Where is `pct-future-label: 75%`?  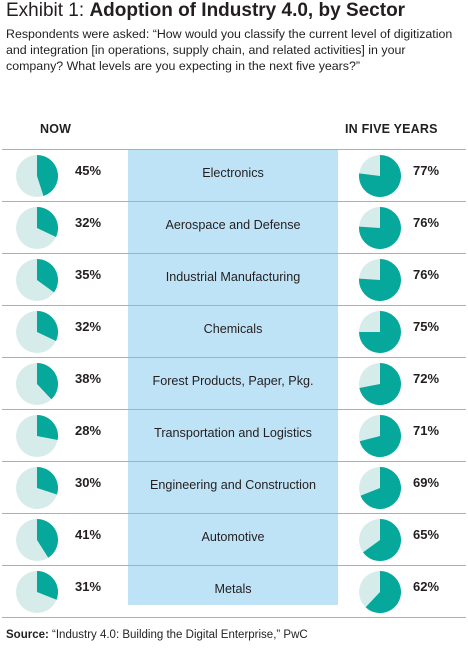
pct-future-label: 75% is located at coordinates (426, 326).